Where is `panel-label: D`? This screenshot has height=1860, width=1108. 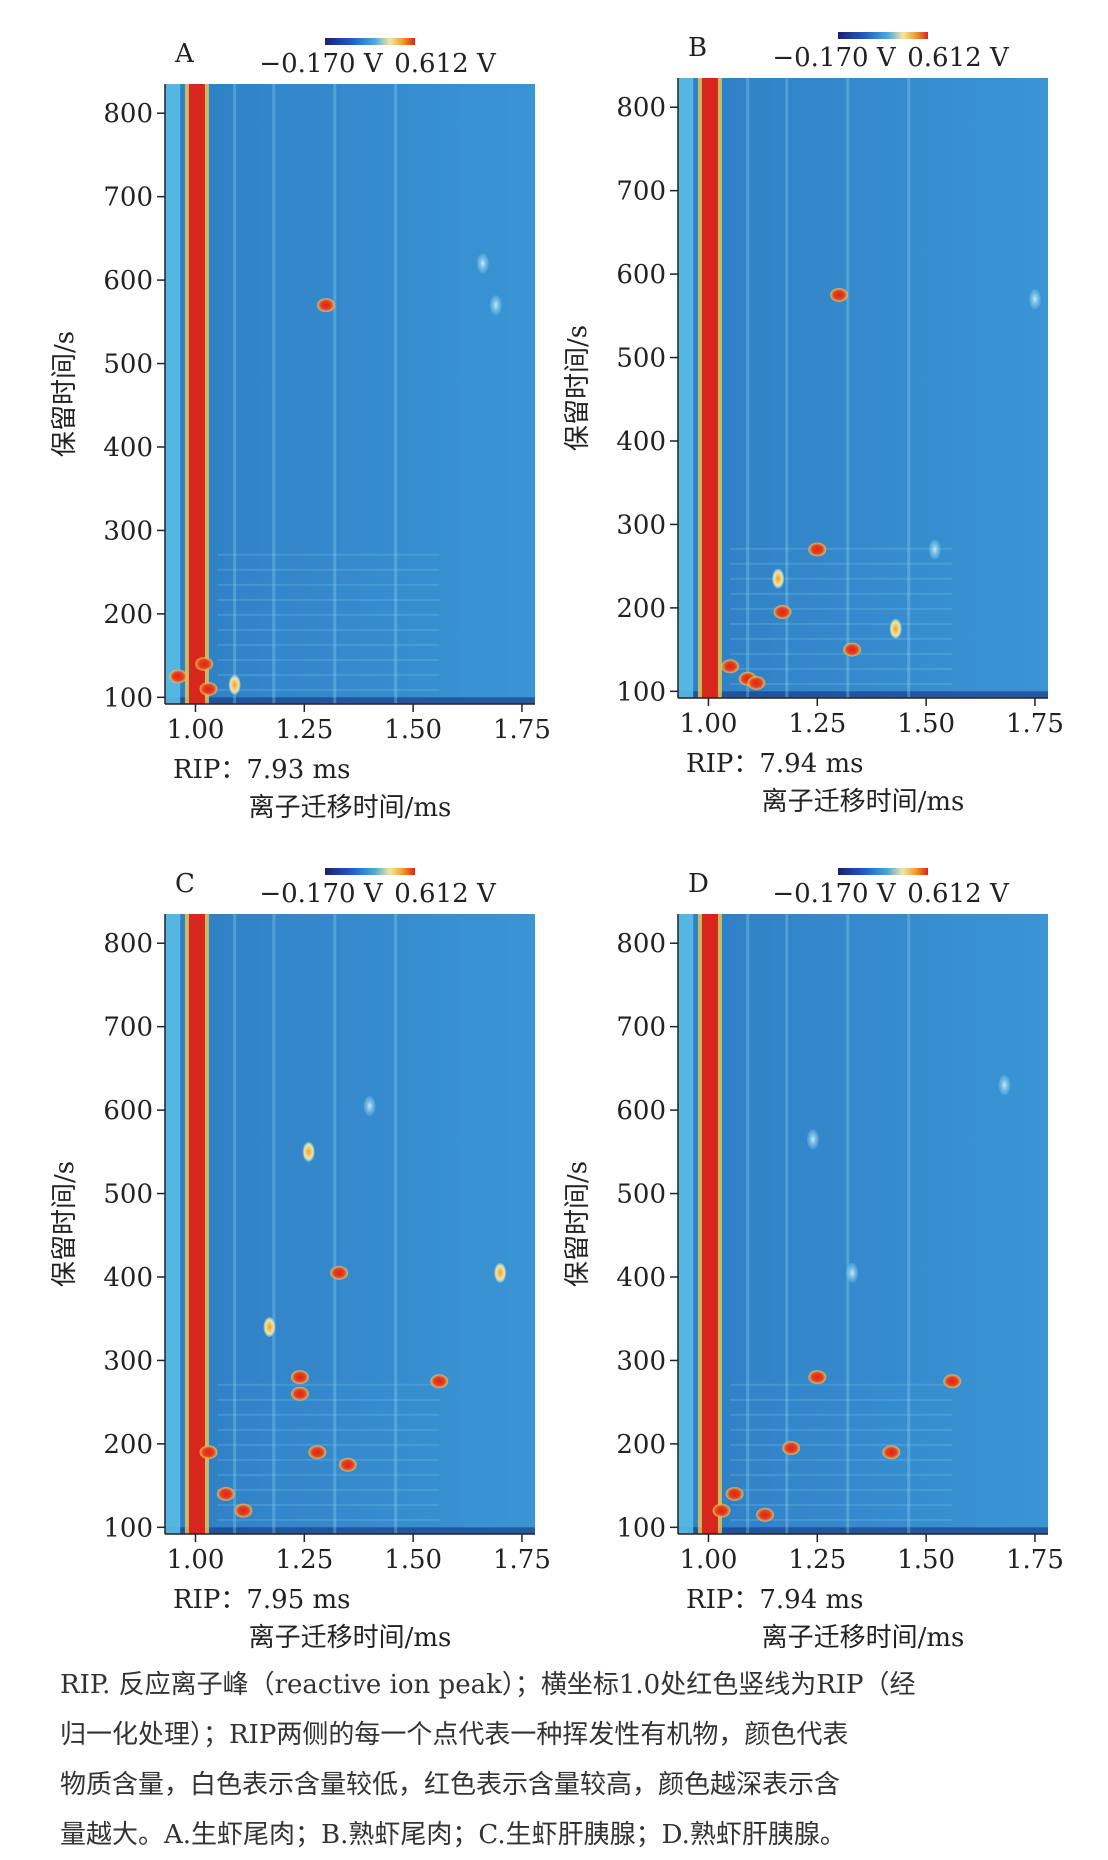
panel-label: D is located at coordinates (698, 884).